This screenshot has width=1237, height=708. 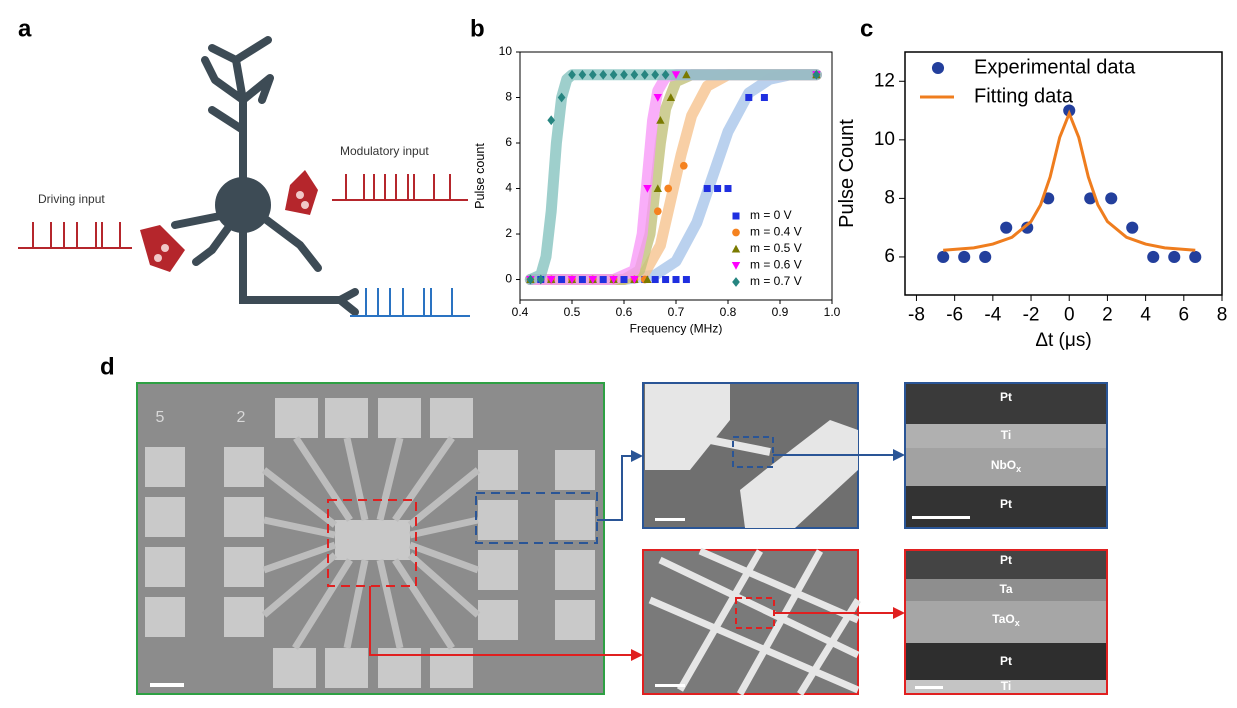 I want to click on x-tick-label: 1.0, so click(x=832, y=312).